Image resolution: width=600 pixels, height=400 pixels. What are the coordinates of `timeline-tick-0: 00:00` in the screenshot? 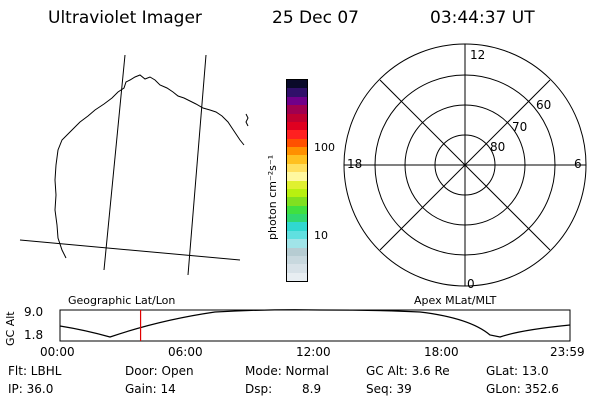 It's located at (57, 352).